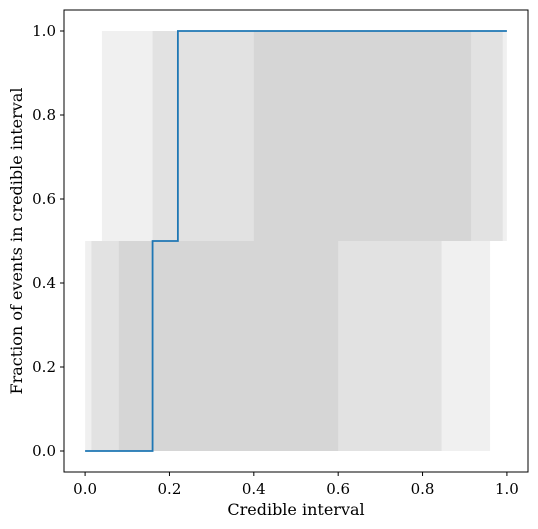 The width and height of the screenshot is (538, 529). I want to click on y-tick-label: 1.0, so click(44, 31).